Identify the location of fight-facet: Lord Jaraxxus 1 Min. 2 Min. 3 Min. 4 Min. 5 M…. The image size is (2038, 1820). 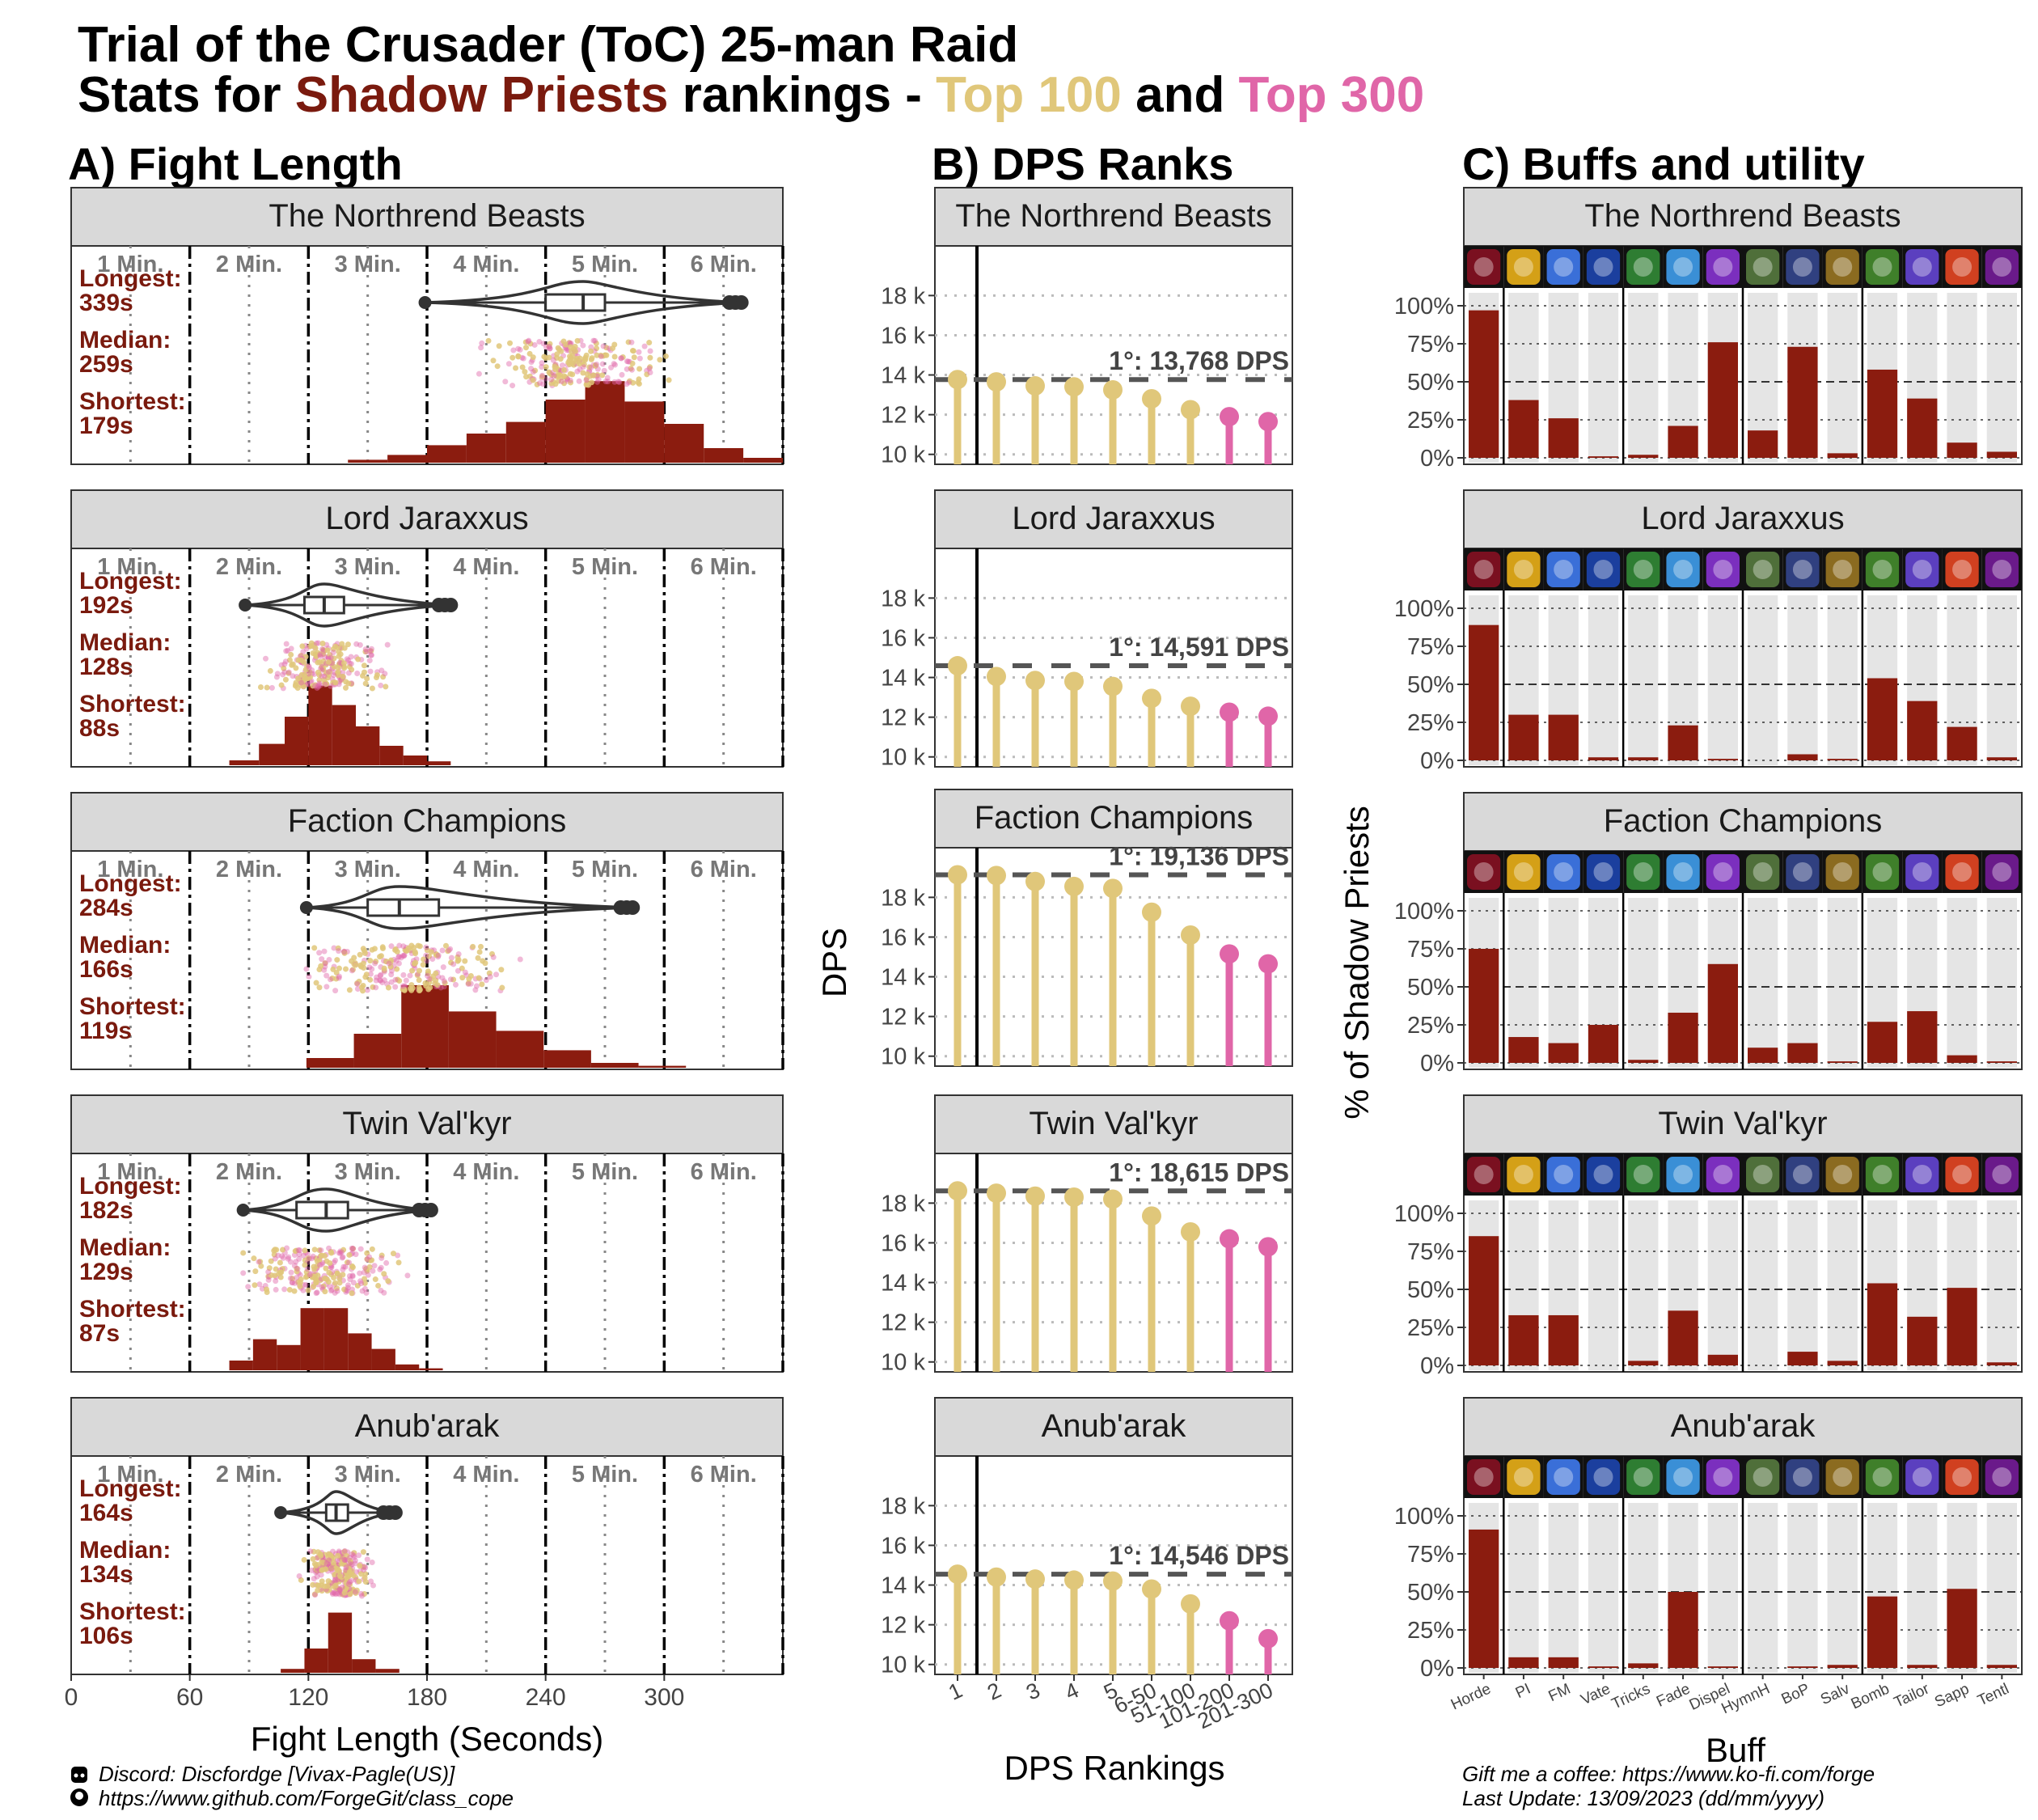
(427, 628).